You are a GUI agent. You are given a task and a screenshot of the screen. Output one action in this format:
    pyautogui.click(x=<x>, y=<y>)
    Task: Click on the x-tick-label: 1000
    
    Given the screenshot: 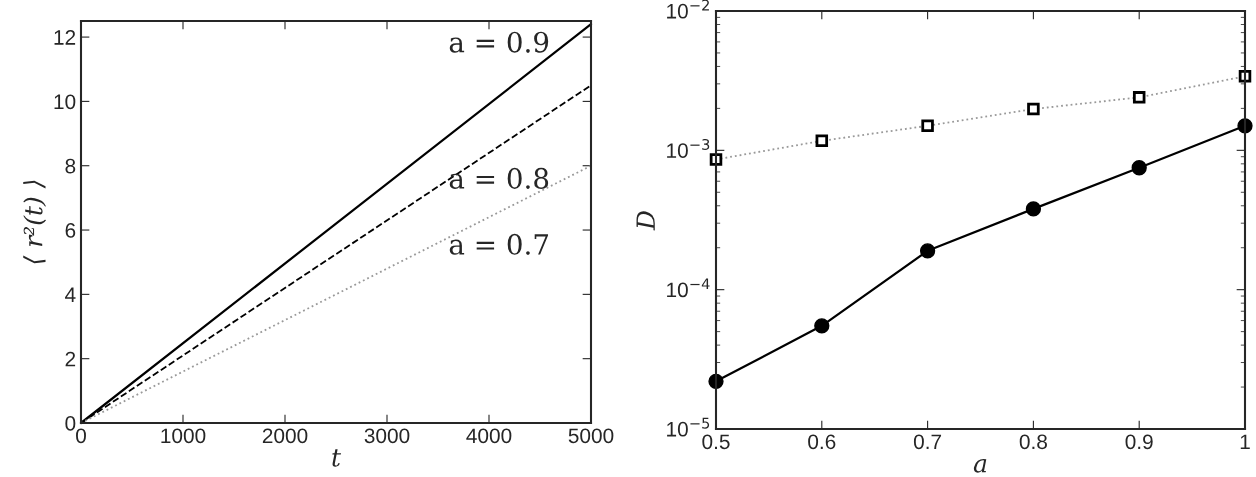 What is the action you would take?
    pyautogui.click(x=183, y=436)
    